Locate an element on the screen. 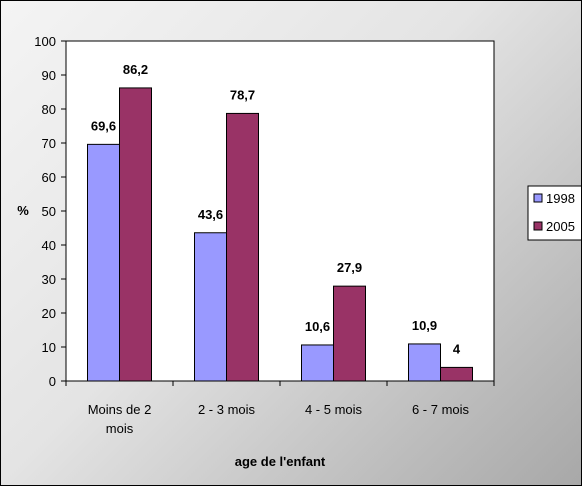 The image size is (582, 486). y-tick-label: 60 is located at coordinates (49, 177).